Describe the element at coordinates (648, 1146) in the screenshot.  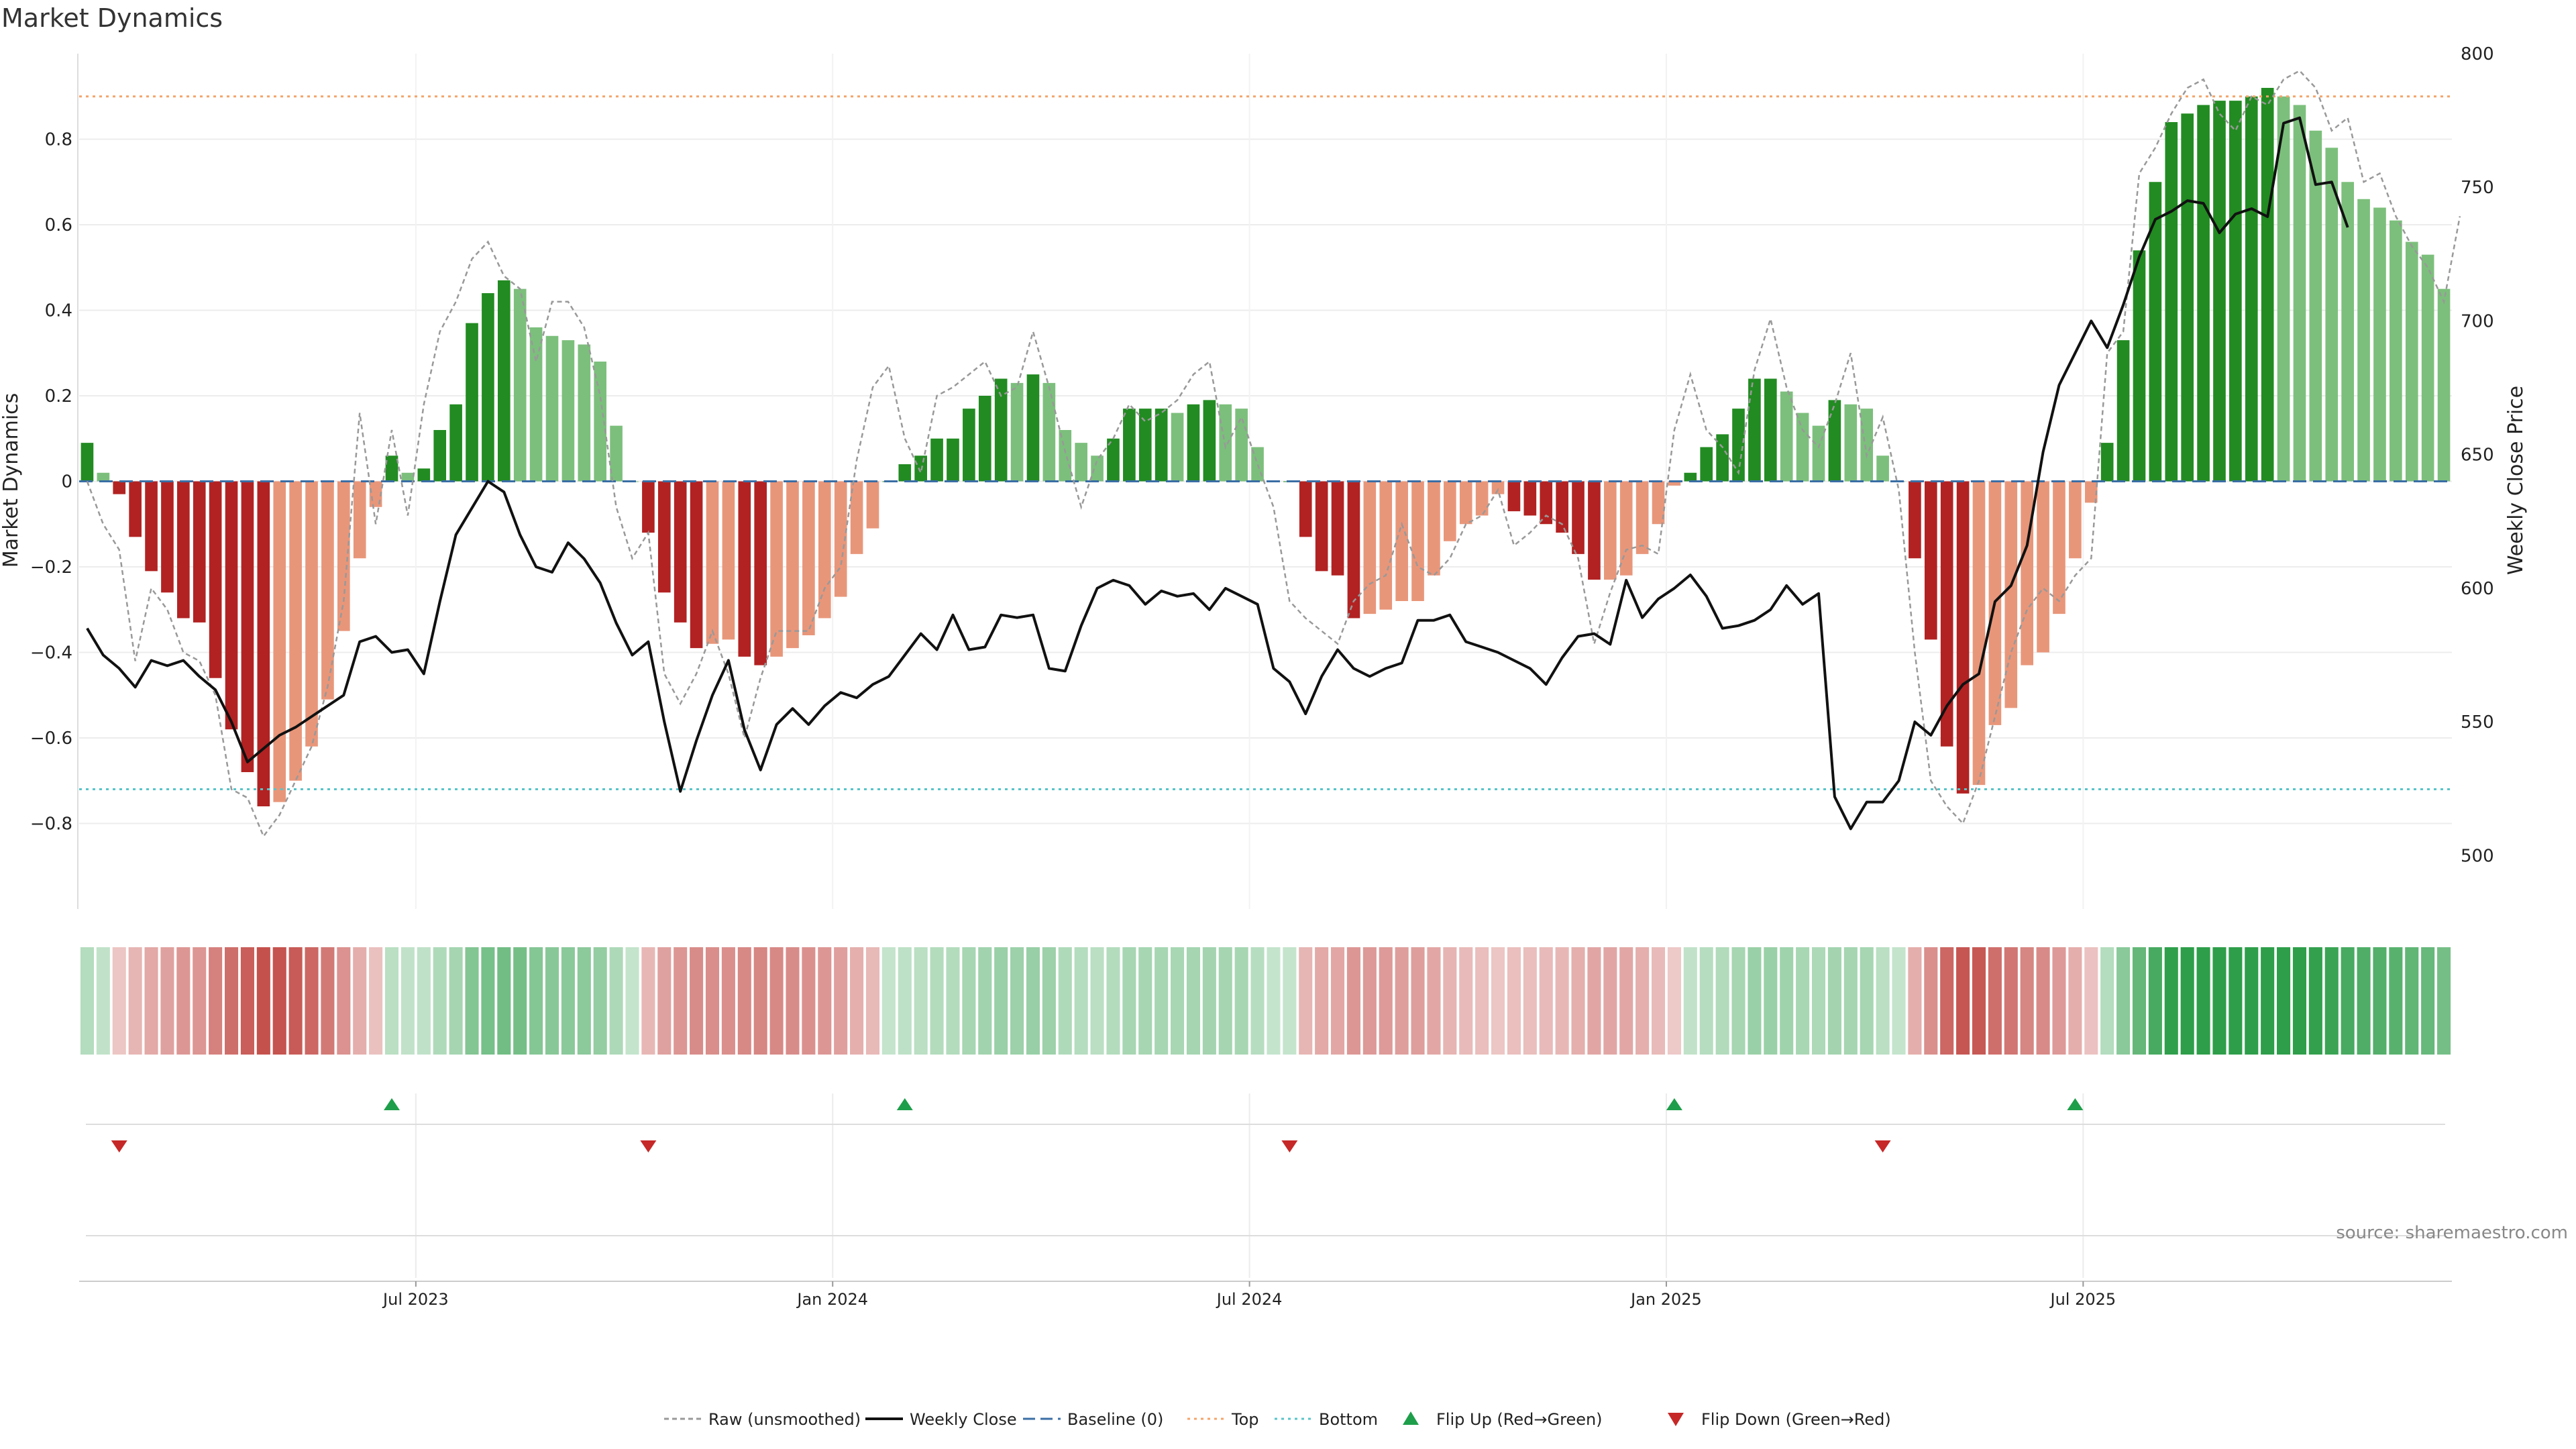
I see `flip-down-marker` at that location.